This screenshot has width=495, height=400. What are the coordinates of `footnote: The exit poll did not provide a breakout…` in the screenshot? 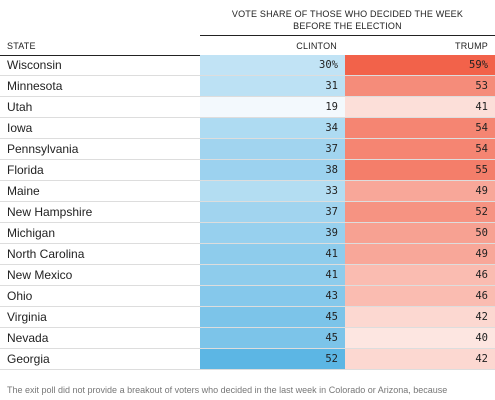 It's located at (227, 390).